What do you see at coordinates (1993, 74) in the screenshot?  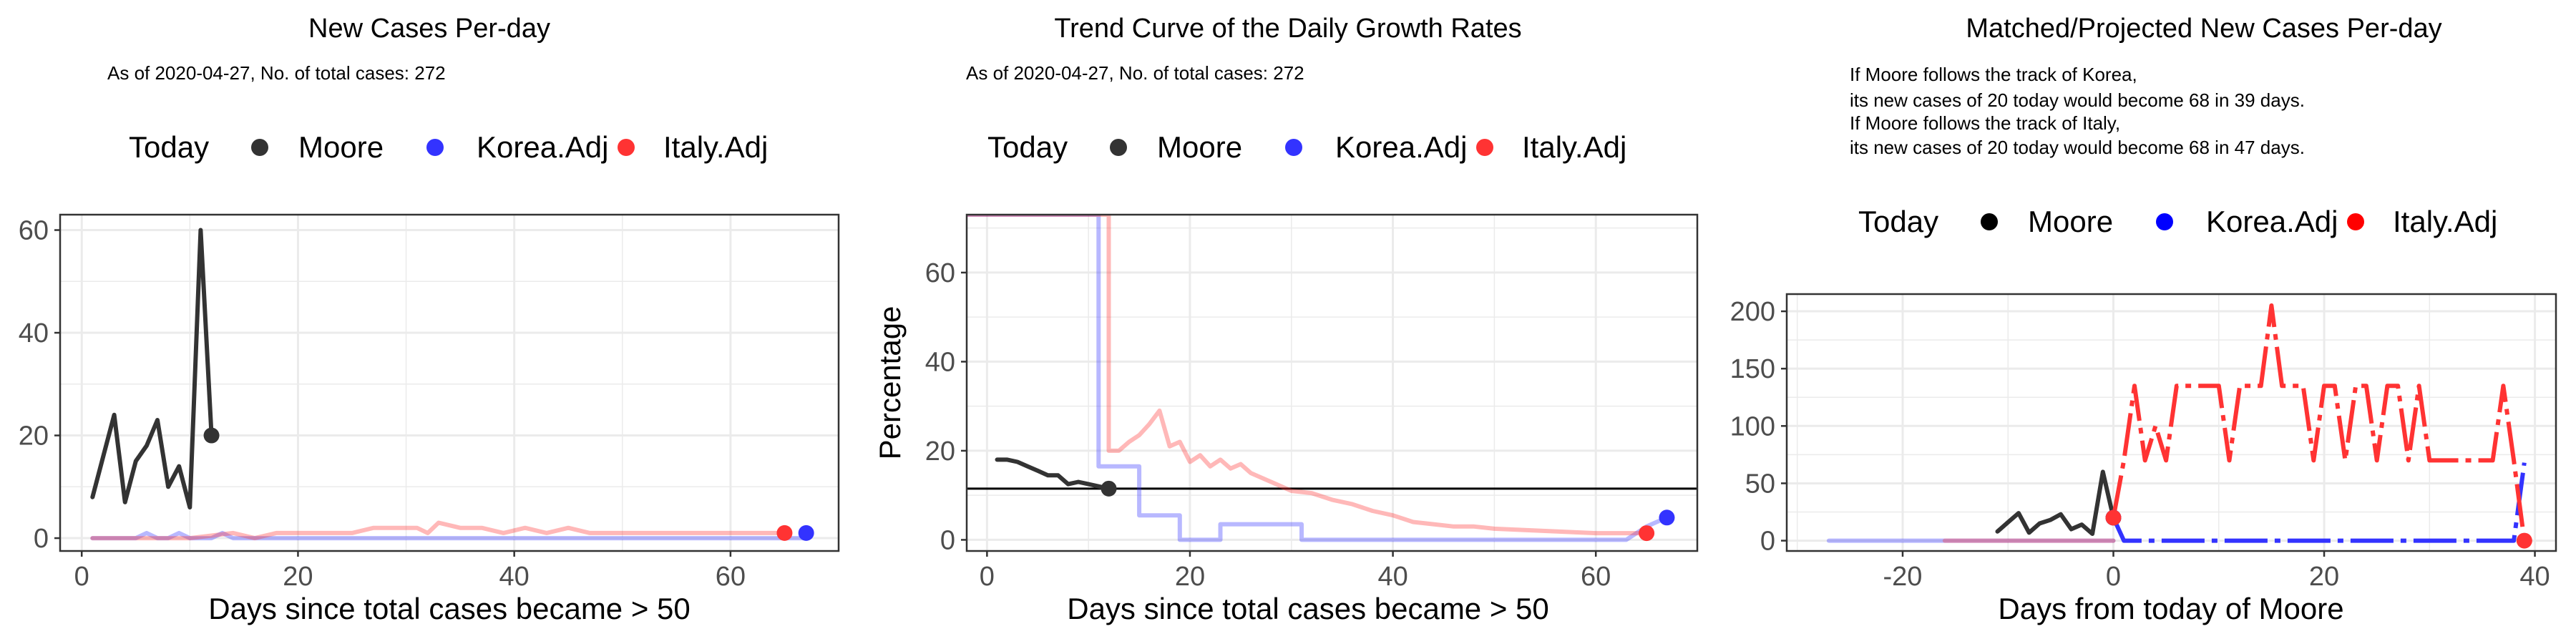 I see `annotation-line: If Moore follows the track of Korea,` at bounding box center [1993, 74].